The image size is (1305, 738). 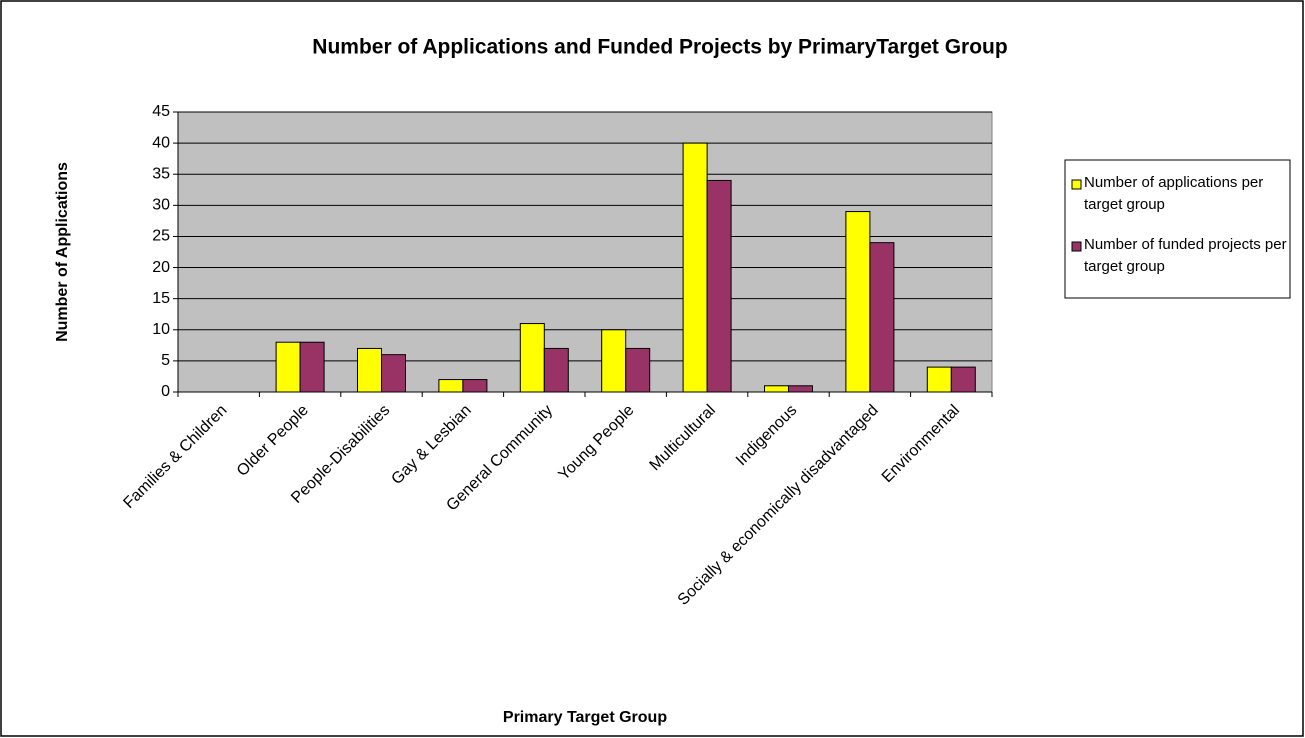 What do you see at coordinates (161, 111) in the screenshot?
I see `y-tick-label: 45` at bounding box center [161, 111].